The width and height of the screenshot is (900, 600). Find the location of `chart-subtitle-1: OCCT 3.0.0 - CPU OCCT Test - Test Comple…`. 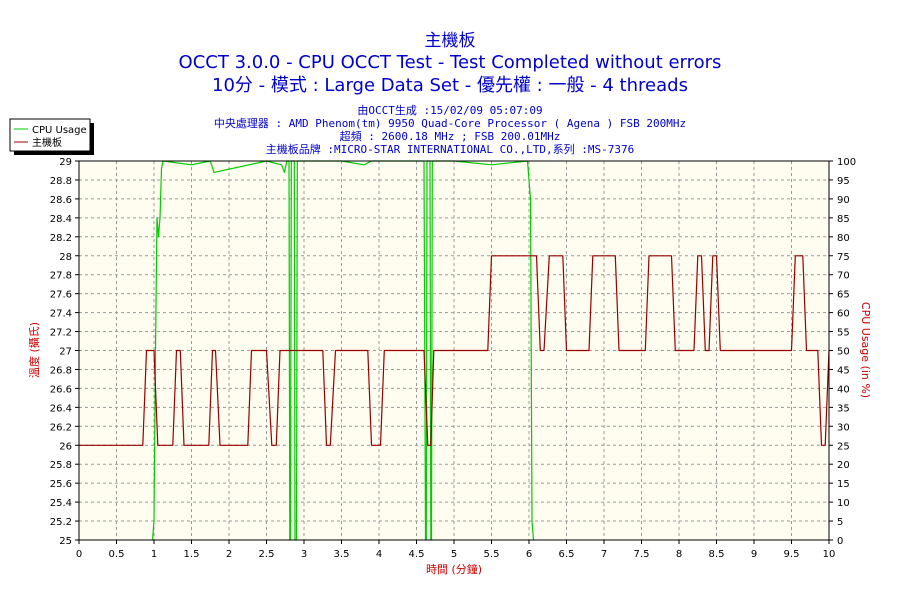

chart-subtitle-1: OCCT 3.0.0 - CPU OCCT Test - Test Comple… is located at coordinates (450, 62).